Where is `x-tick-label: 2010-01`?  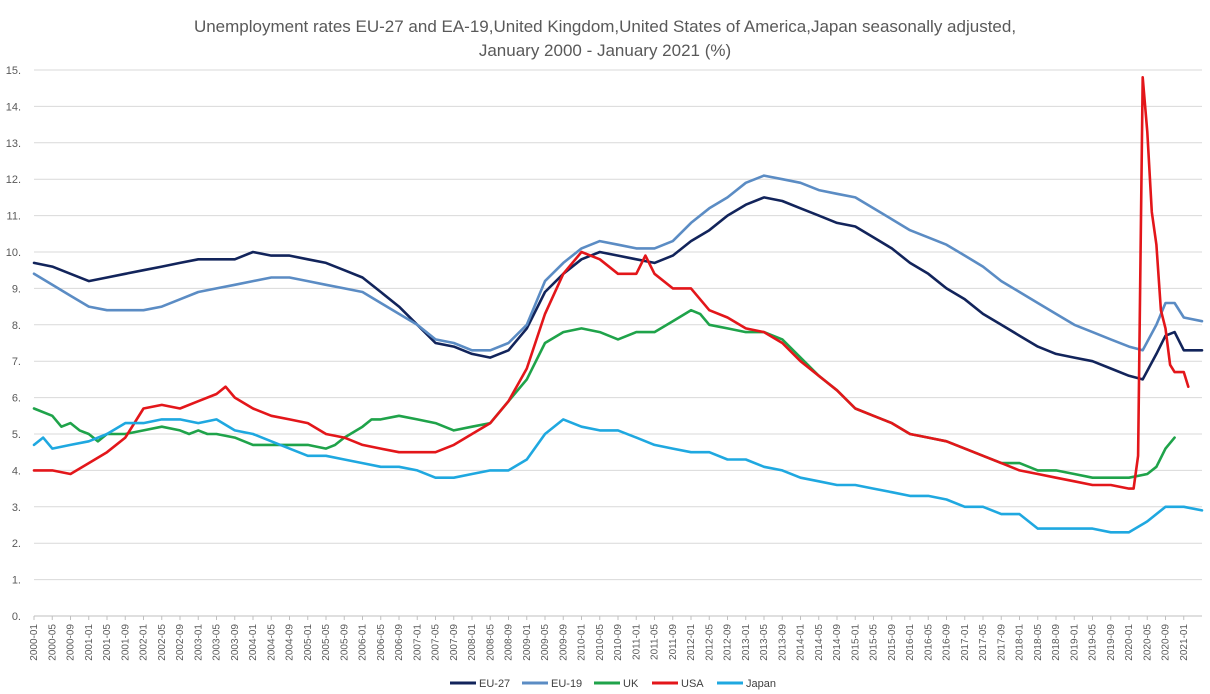
x-tick-label: 2010-01 is located at coordinates (582, 642).